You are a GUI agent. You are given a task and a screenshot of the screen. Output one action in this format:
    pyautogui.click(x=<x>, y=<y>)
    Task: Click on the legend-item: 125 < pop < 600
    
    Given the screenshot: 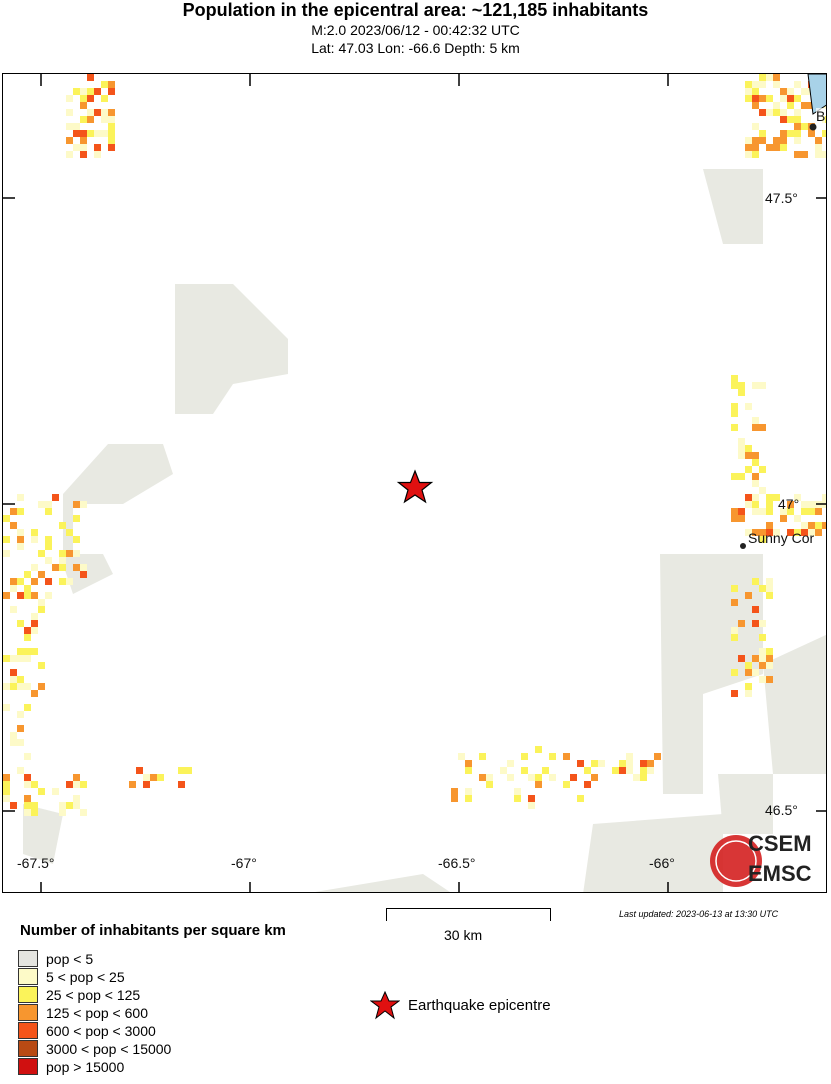 What is the action you would take?
    pyautogui.click(x=83, y=1012)
    